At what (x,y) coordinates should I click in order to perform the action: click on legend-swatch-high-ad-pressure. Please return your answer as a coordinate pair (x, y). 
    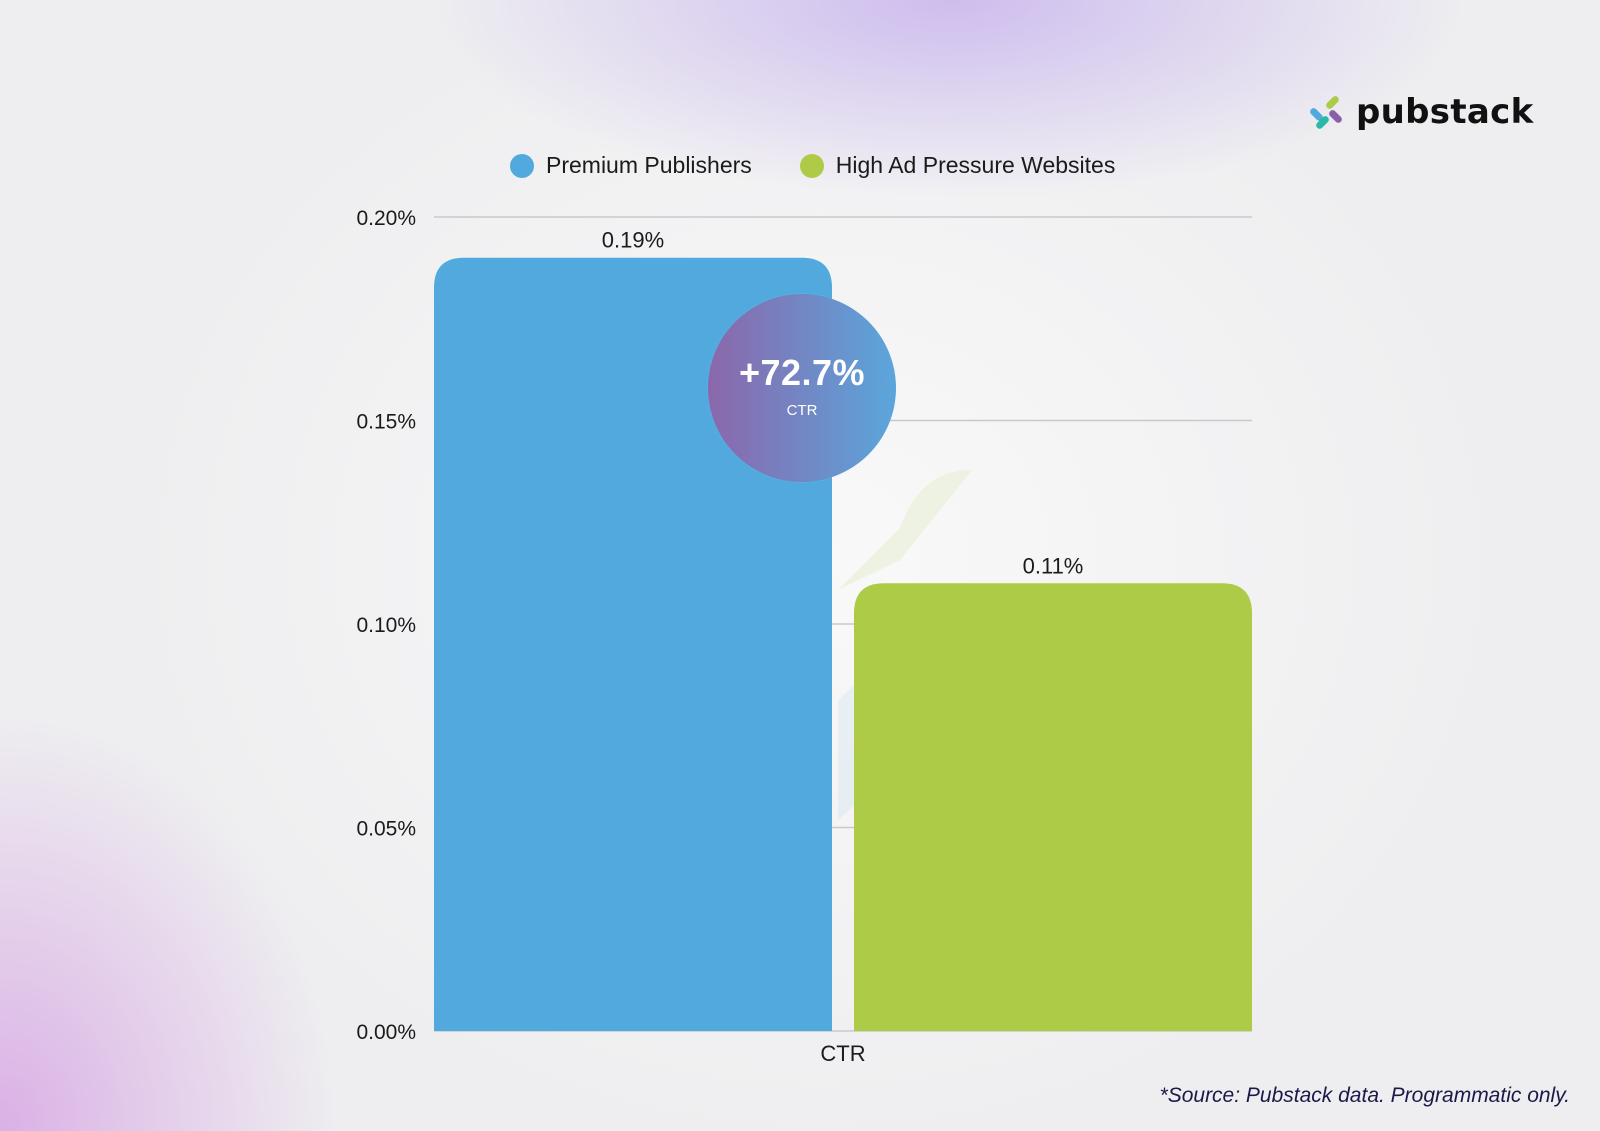
    Looking at the image, I should click on (811, 165).